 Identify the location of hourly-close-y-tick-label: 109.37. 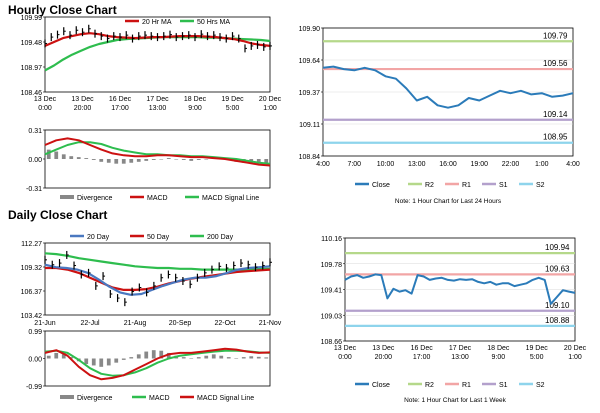
(310, 93).